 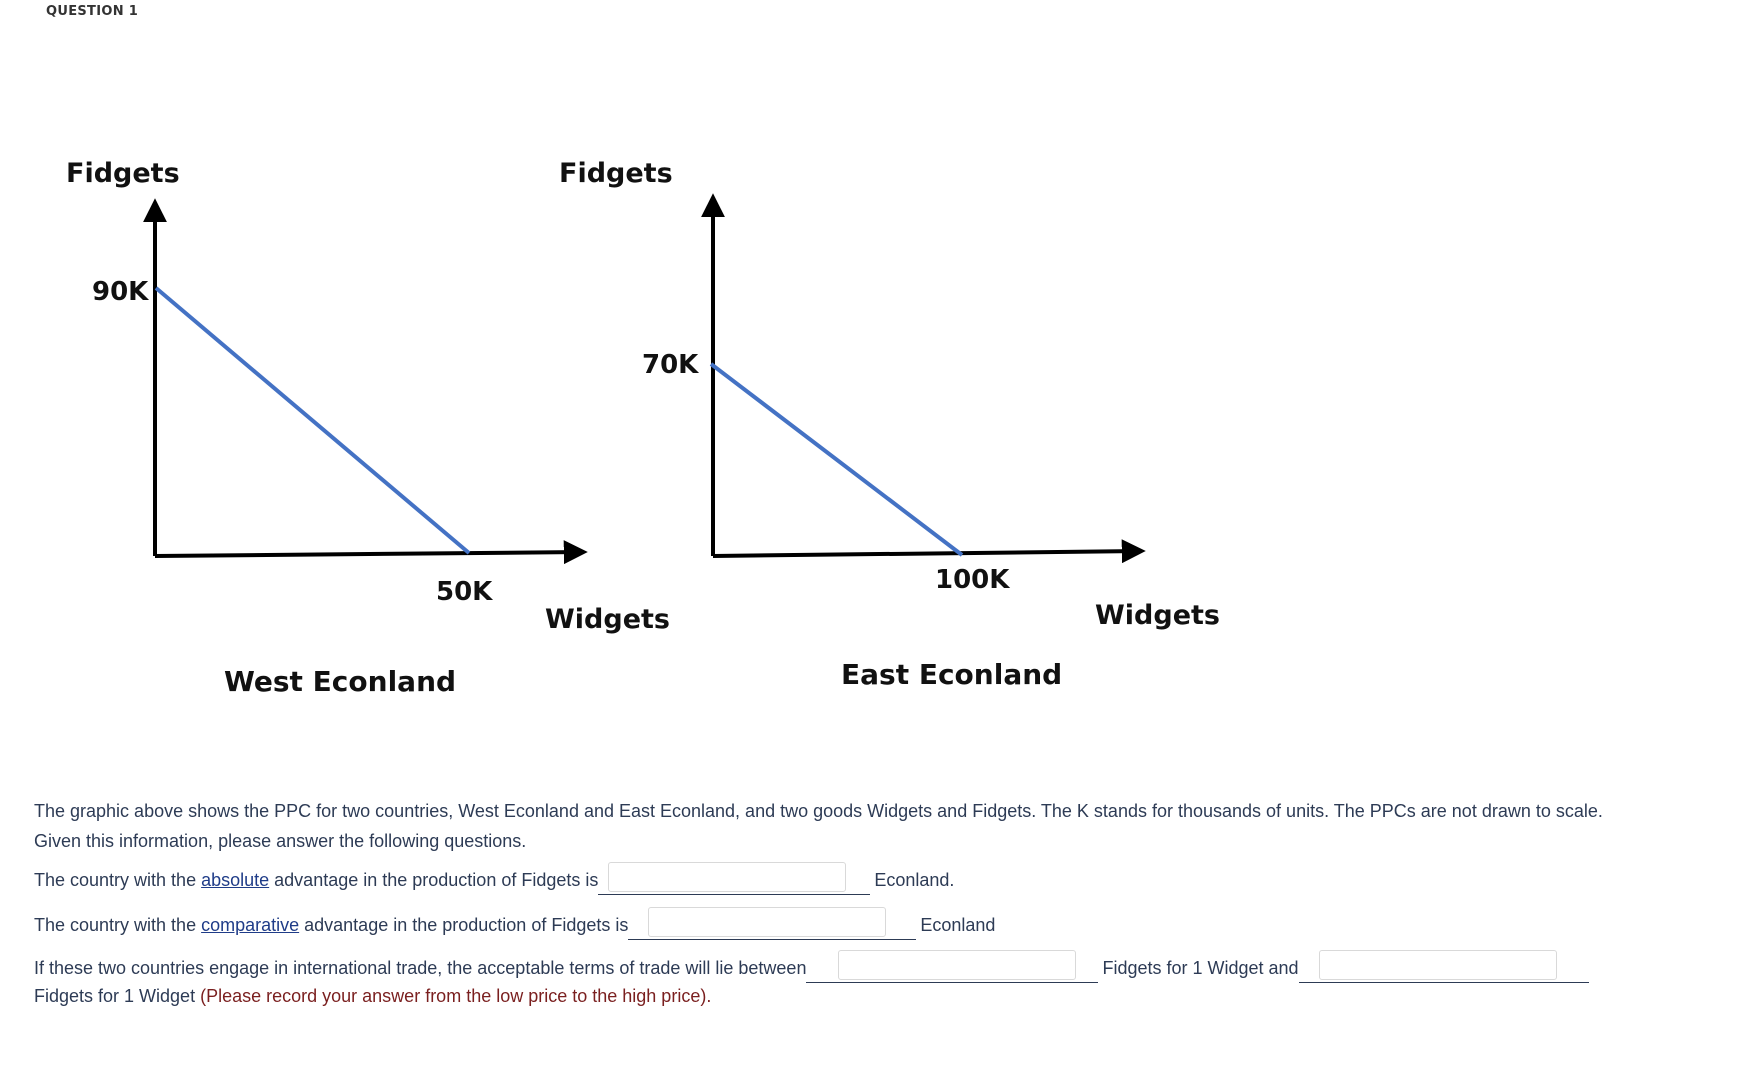 I want to click on east-x-intercept-label: 100K, so click(x=972, y=580).